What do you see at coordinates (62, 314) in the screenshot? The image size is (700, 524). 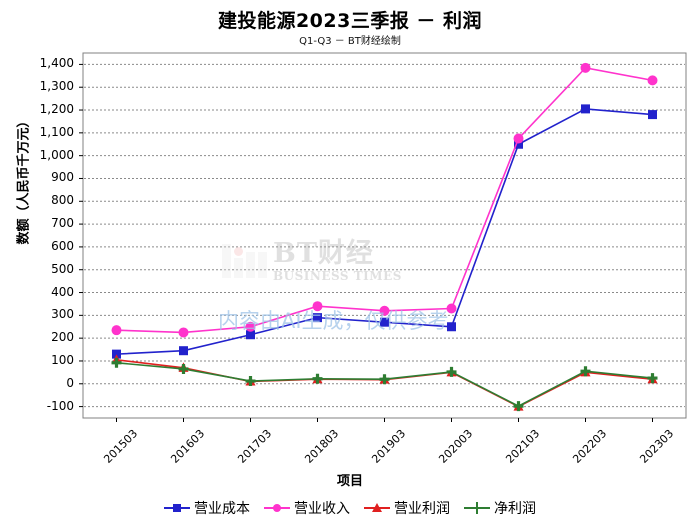 I see `y-tick-label: 300` at bounding box center [62, 314].